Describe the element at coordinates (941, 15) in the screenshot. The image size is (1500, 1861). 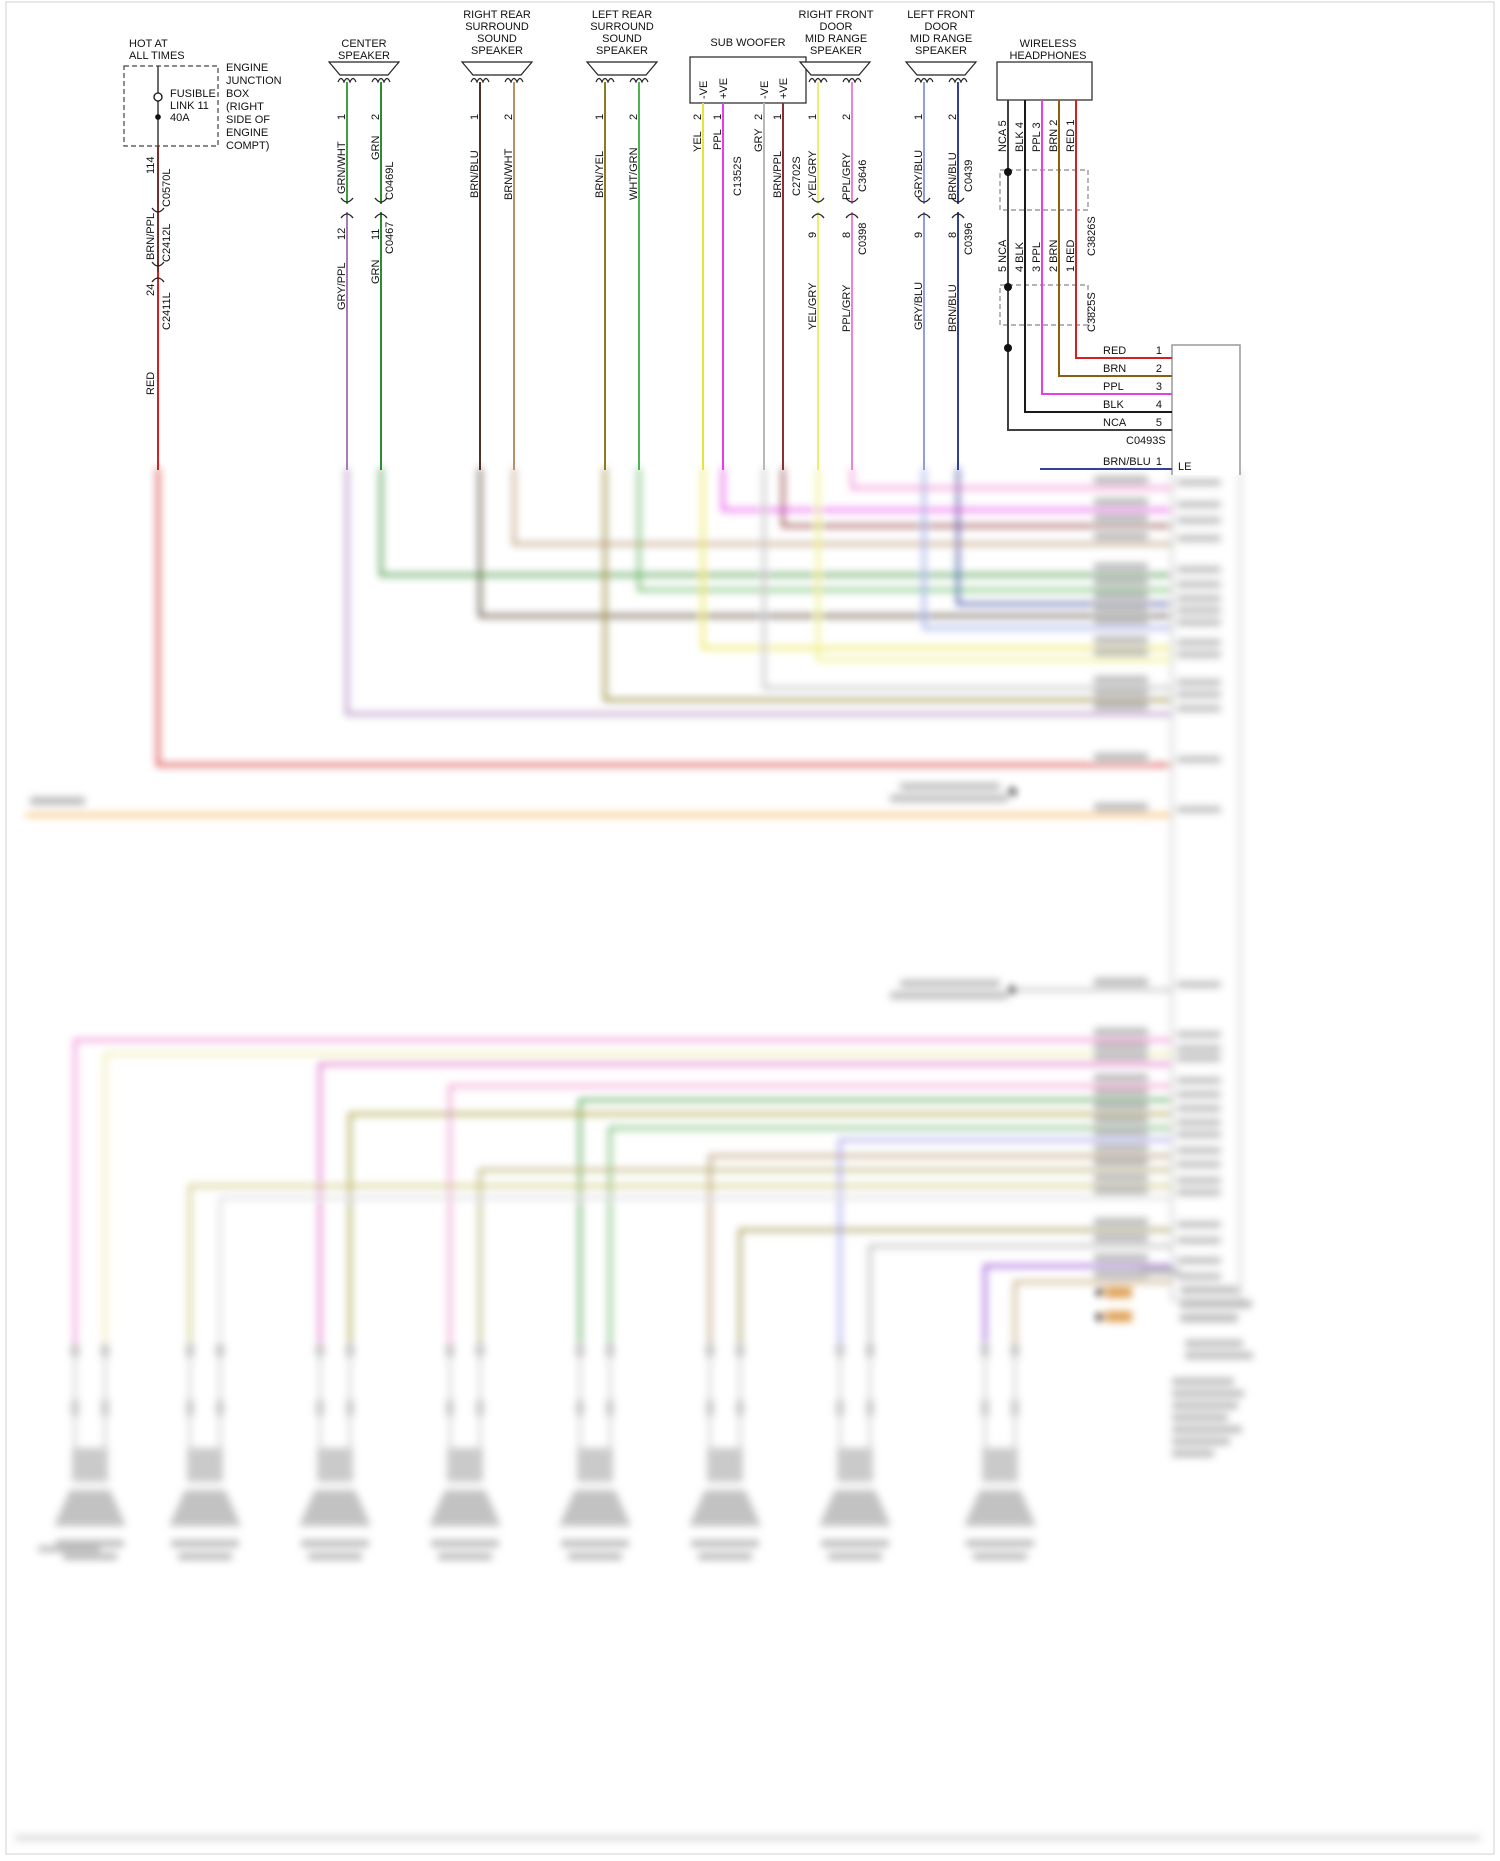
I see `component-title: LEFT FRONT` at that location.